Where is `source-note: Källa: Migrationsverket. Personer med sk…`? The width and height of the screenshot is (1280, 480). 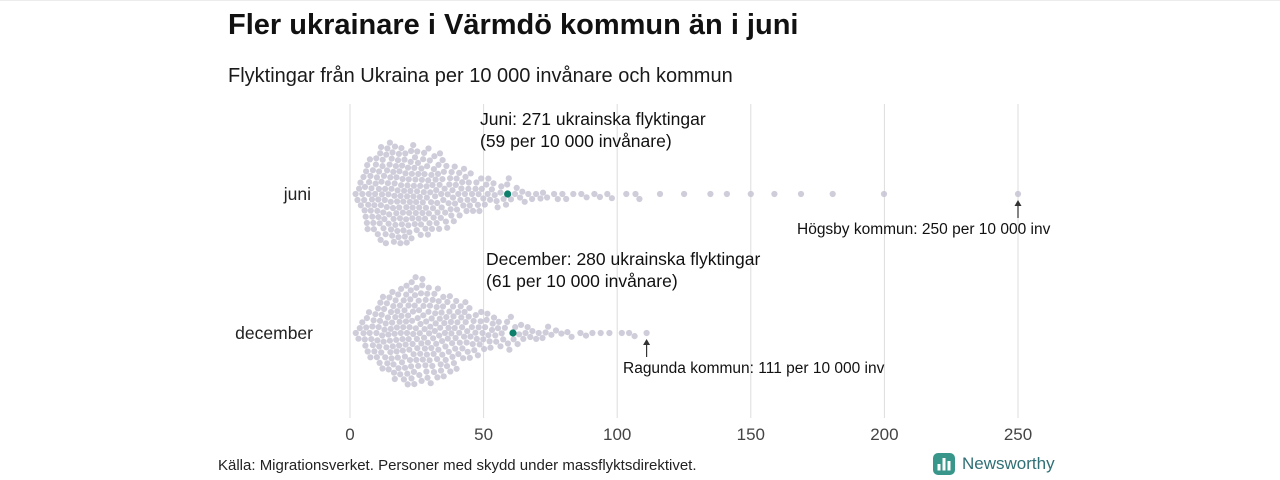
source-note: Källa: Migrationsverket. Personer med sk… is located at coordinates (457, 465).